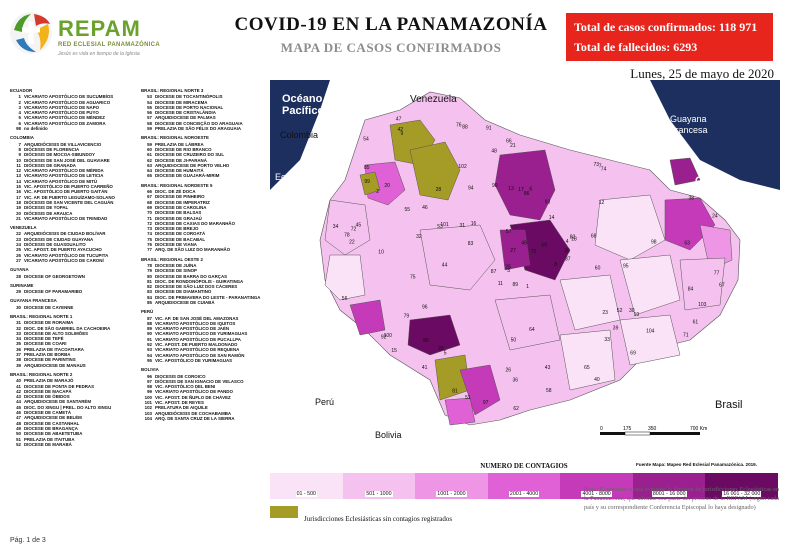 Image resolution: width=800 pixels, height=554 pixels. Describe the element at coordinates (587, 368) in the screenshot. I see `jurisdiction-number: 65` at that location.